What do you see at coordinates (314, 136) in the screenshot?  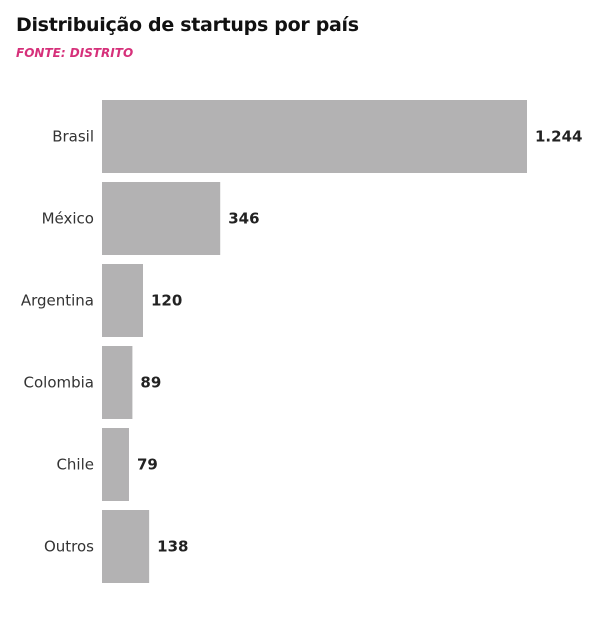 I see `bar-brasil` at bounding box center [314, 136].